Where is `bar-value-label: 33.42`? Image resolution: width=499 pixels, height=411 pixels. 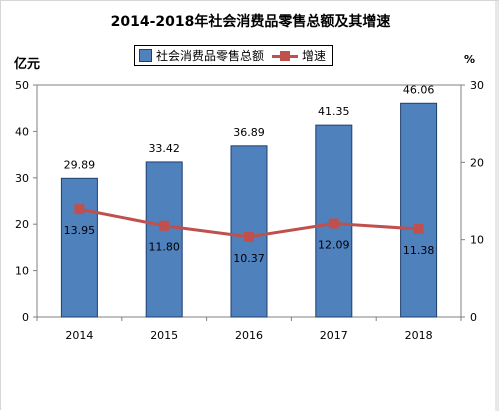
bar-value-label: 33.42 is located at coordinates (164, 148).